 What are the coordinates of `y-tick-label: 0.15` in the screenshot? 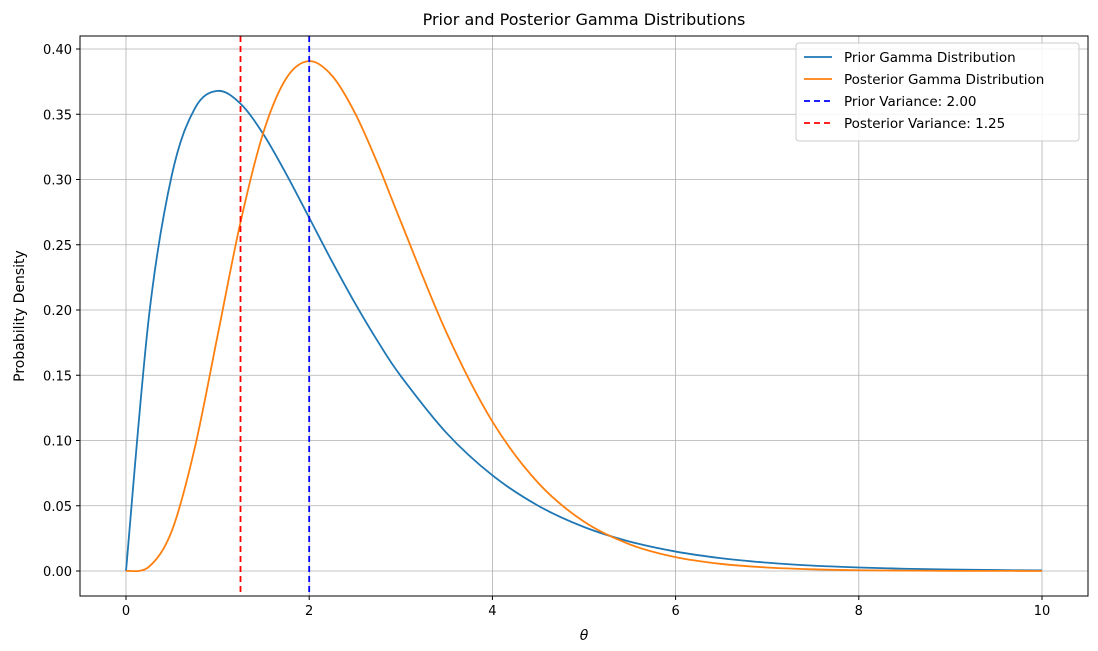 It's located at (57, 376).